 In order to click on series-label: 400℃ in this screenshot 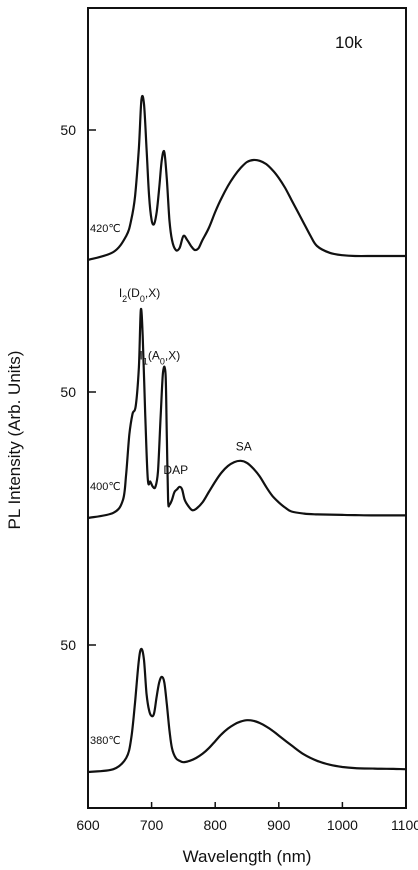, I will do `click(105, 487)`.